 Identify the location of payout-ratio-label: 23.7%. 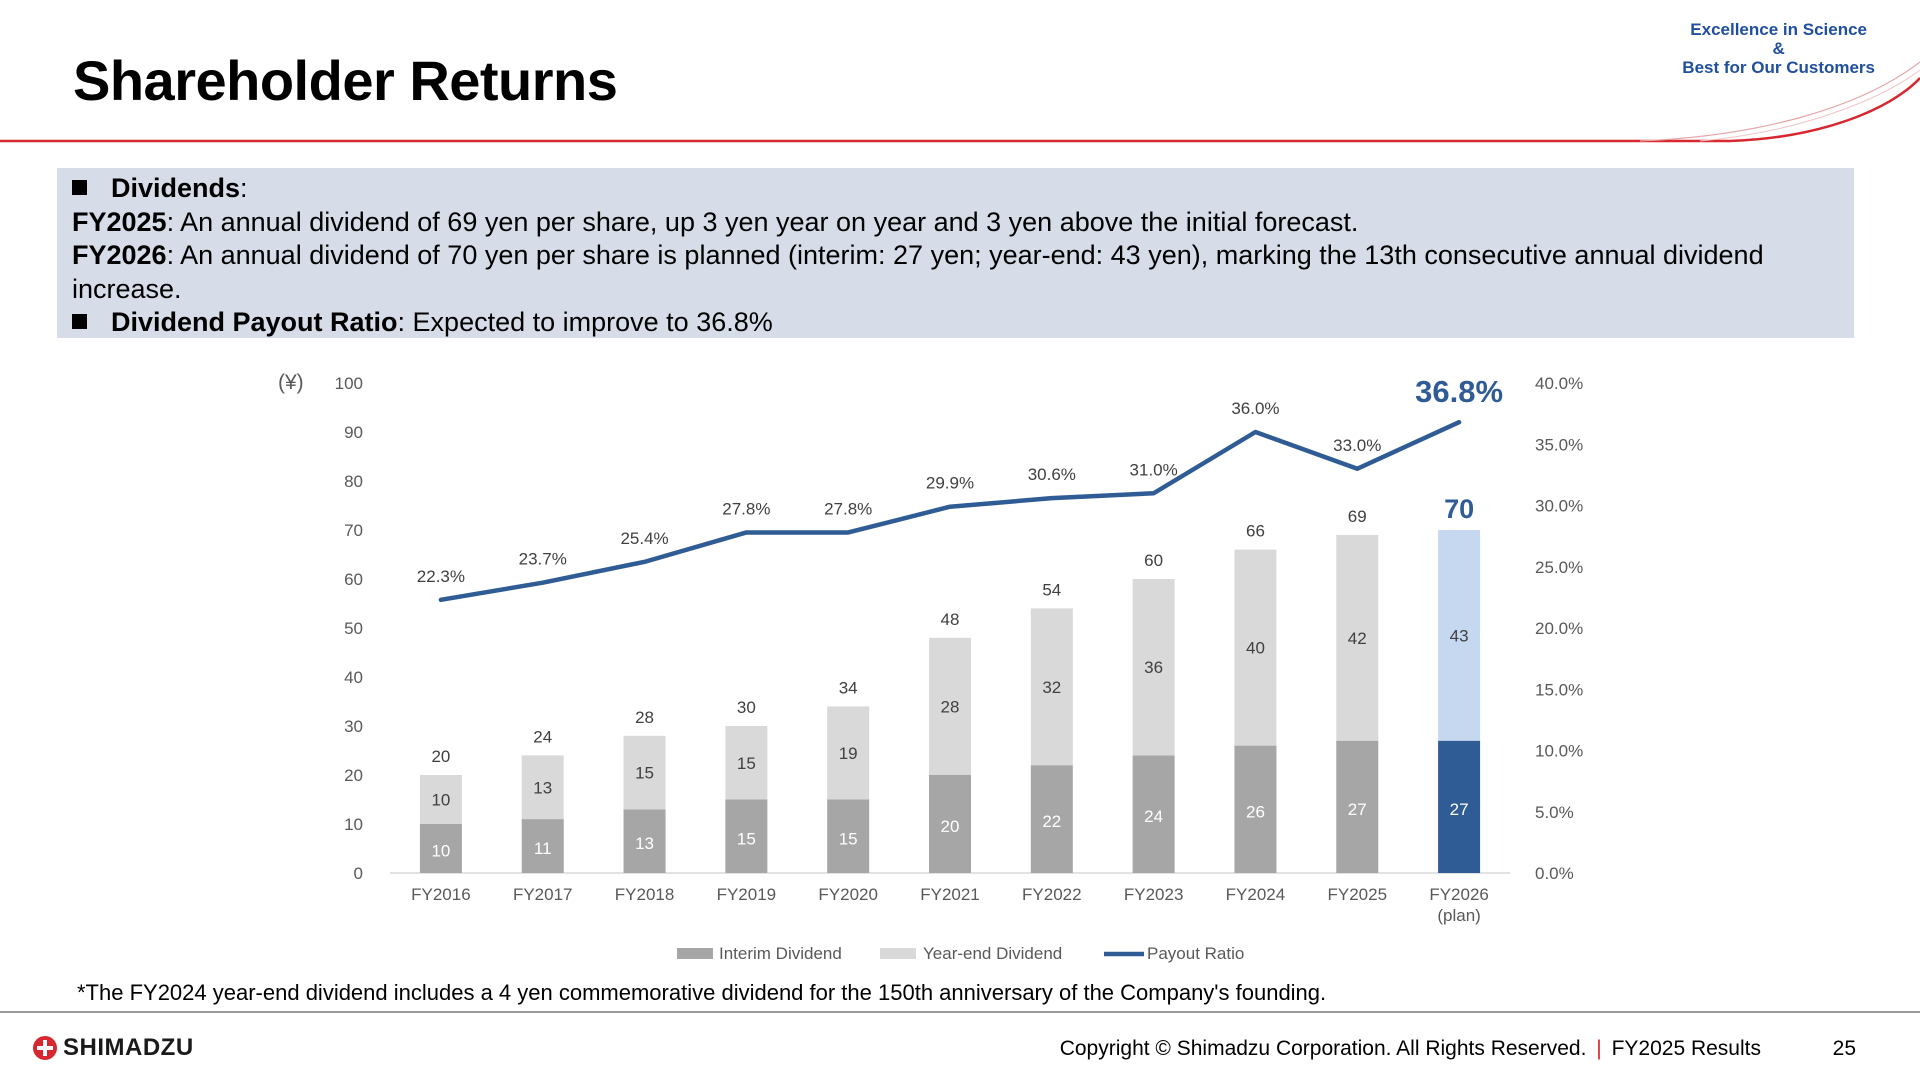
(543, 559).